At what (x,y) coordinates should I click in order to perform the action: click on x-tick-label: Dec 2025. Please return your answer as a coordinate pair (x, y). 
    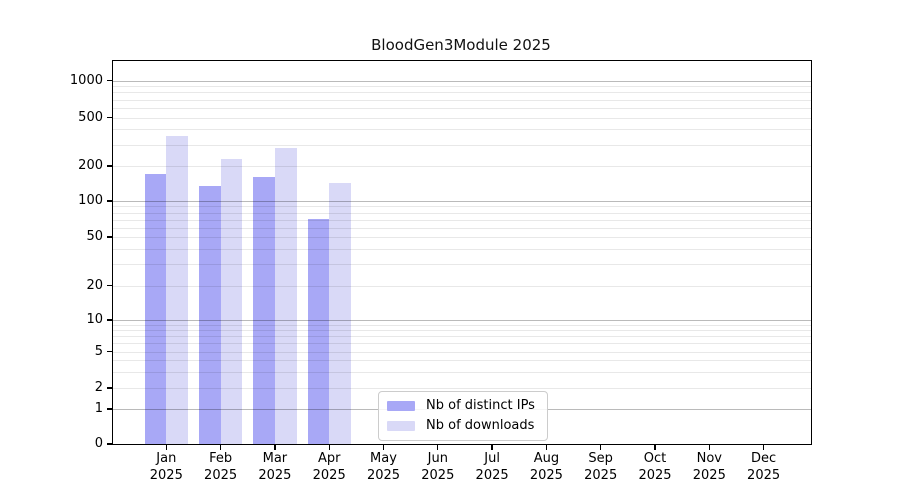
    Looking at the image, I should click on (764, 467).